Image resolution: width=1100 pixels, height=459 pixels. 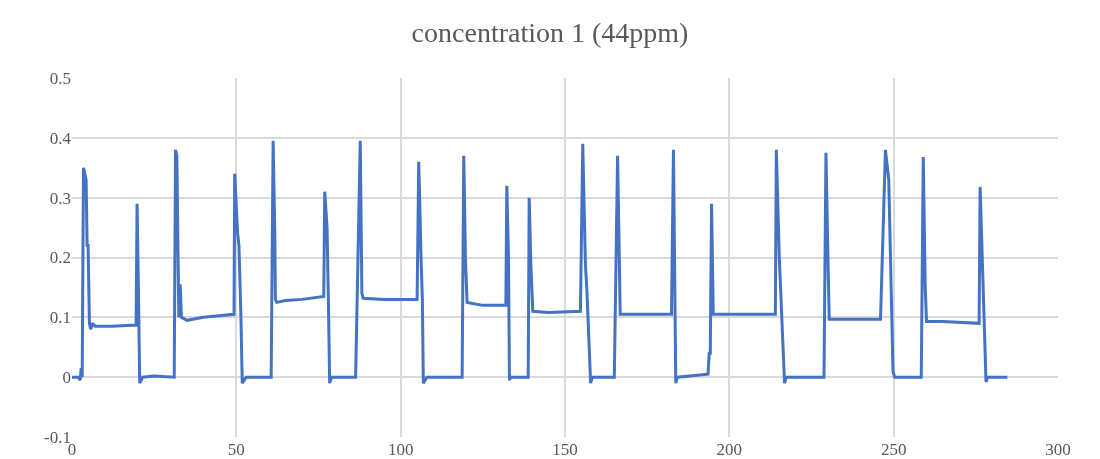 What do you see at coordinates (60, 78) in the screenshot?
I see `y-tick-label: 0.5` at bounding box center [60, 78].